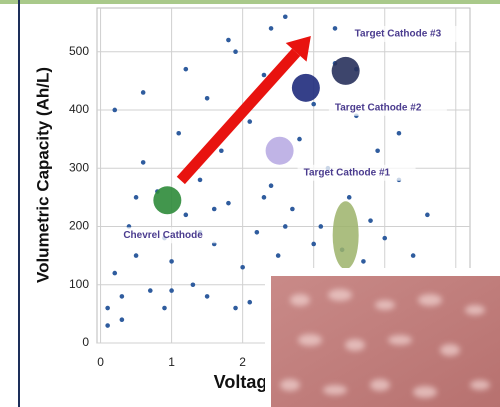 This screenshot has width=500, height=407. What do you see at coordinates (85, 342) in the screenshot?
I see `y-tick-label: 0` at bounding box center [85, 342].